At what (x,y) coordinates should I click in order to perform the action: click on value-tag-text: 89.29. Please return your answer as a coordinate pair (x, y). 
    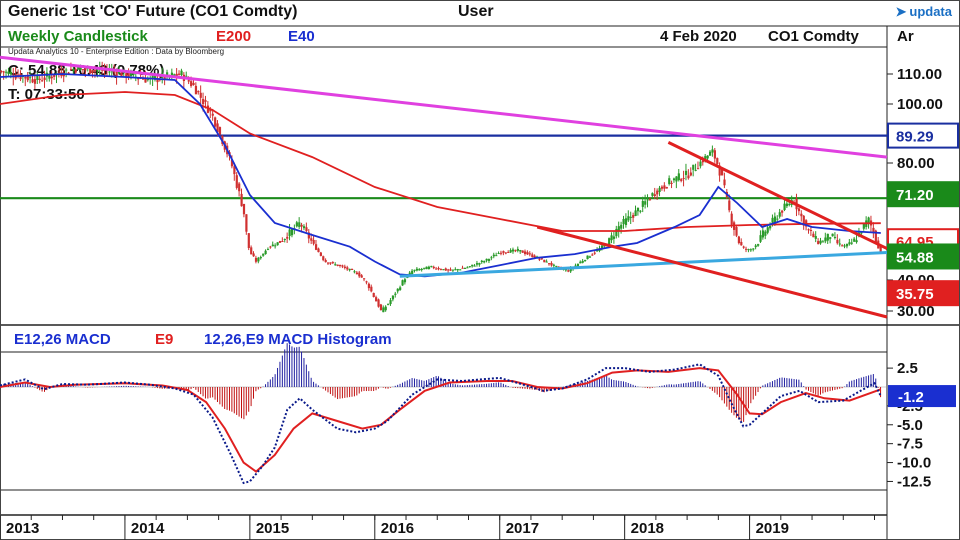
    Looking at the image, I should click on (915, 137).